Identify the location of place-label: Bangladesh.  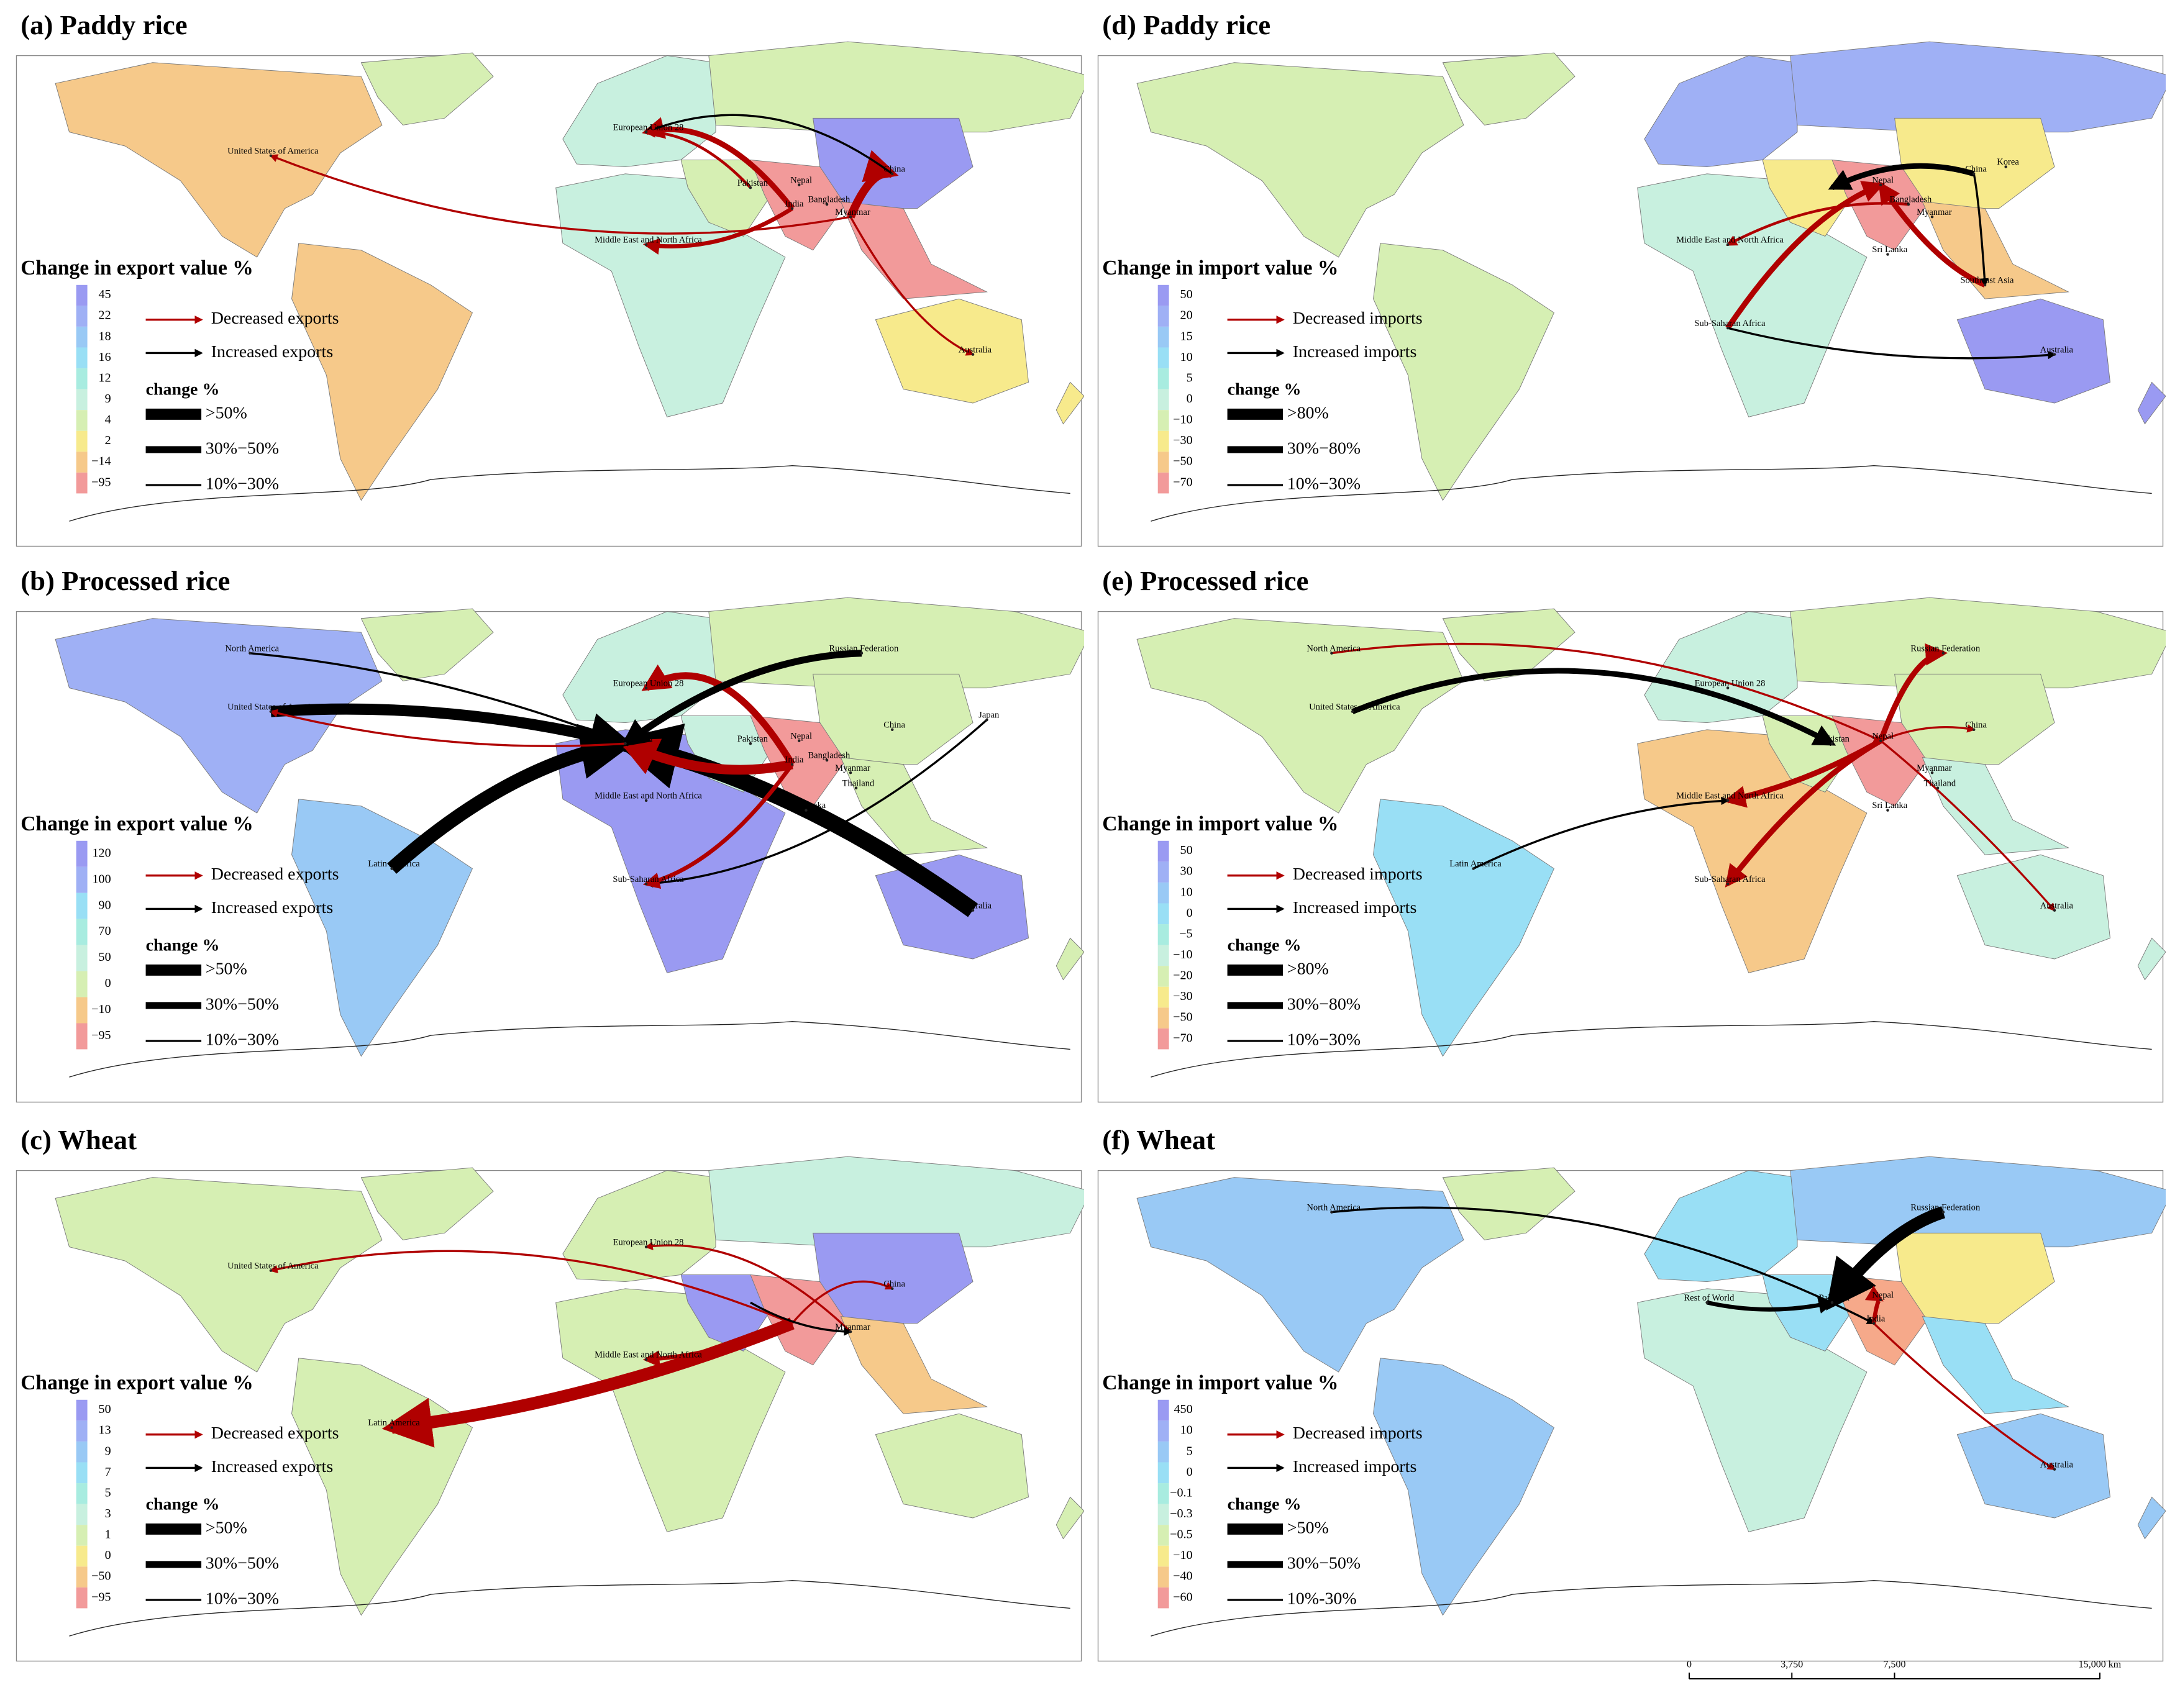
(829, 200).